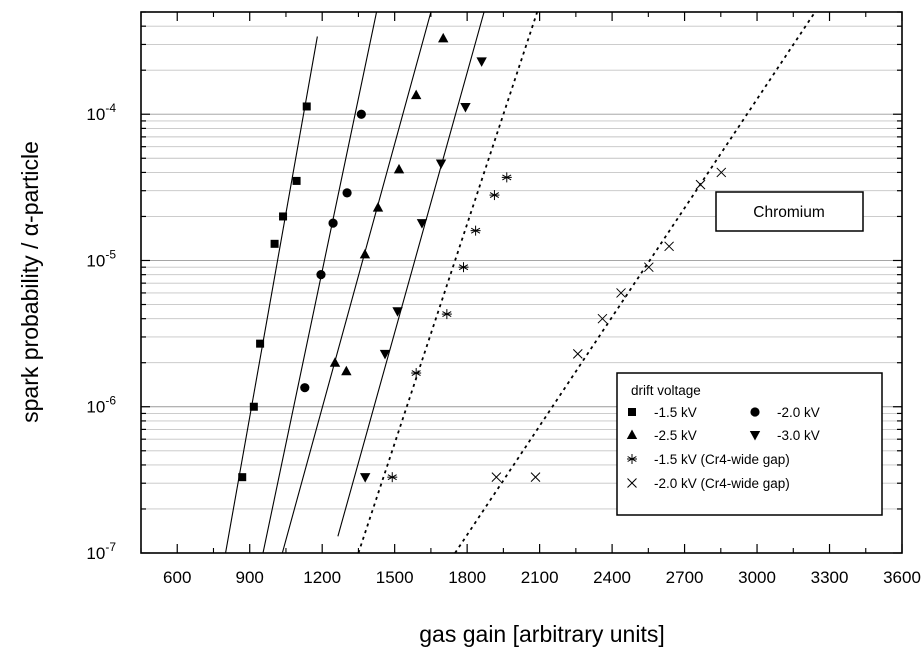 The image size is (922, 659). What do you see at coordinates (177, 577) in the screenshot?
I see `x-tick-label: 600` at bounding box center [177, 577].